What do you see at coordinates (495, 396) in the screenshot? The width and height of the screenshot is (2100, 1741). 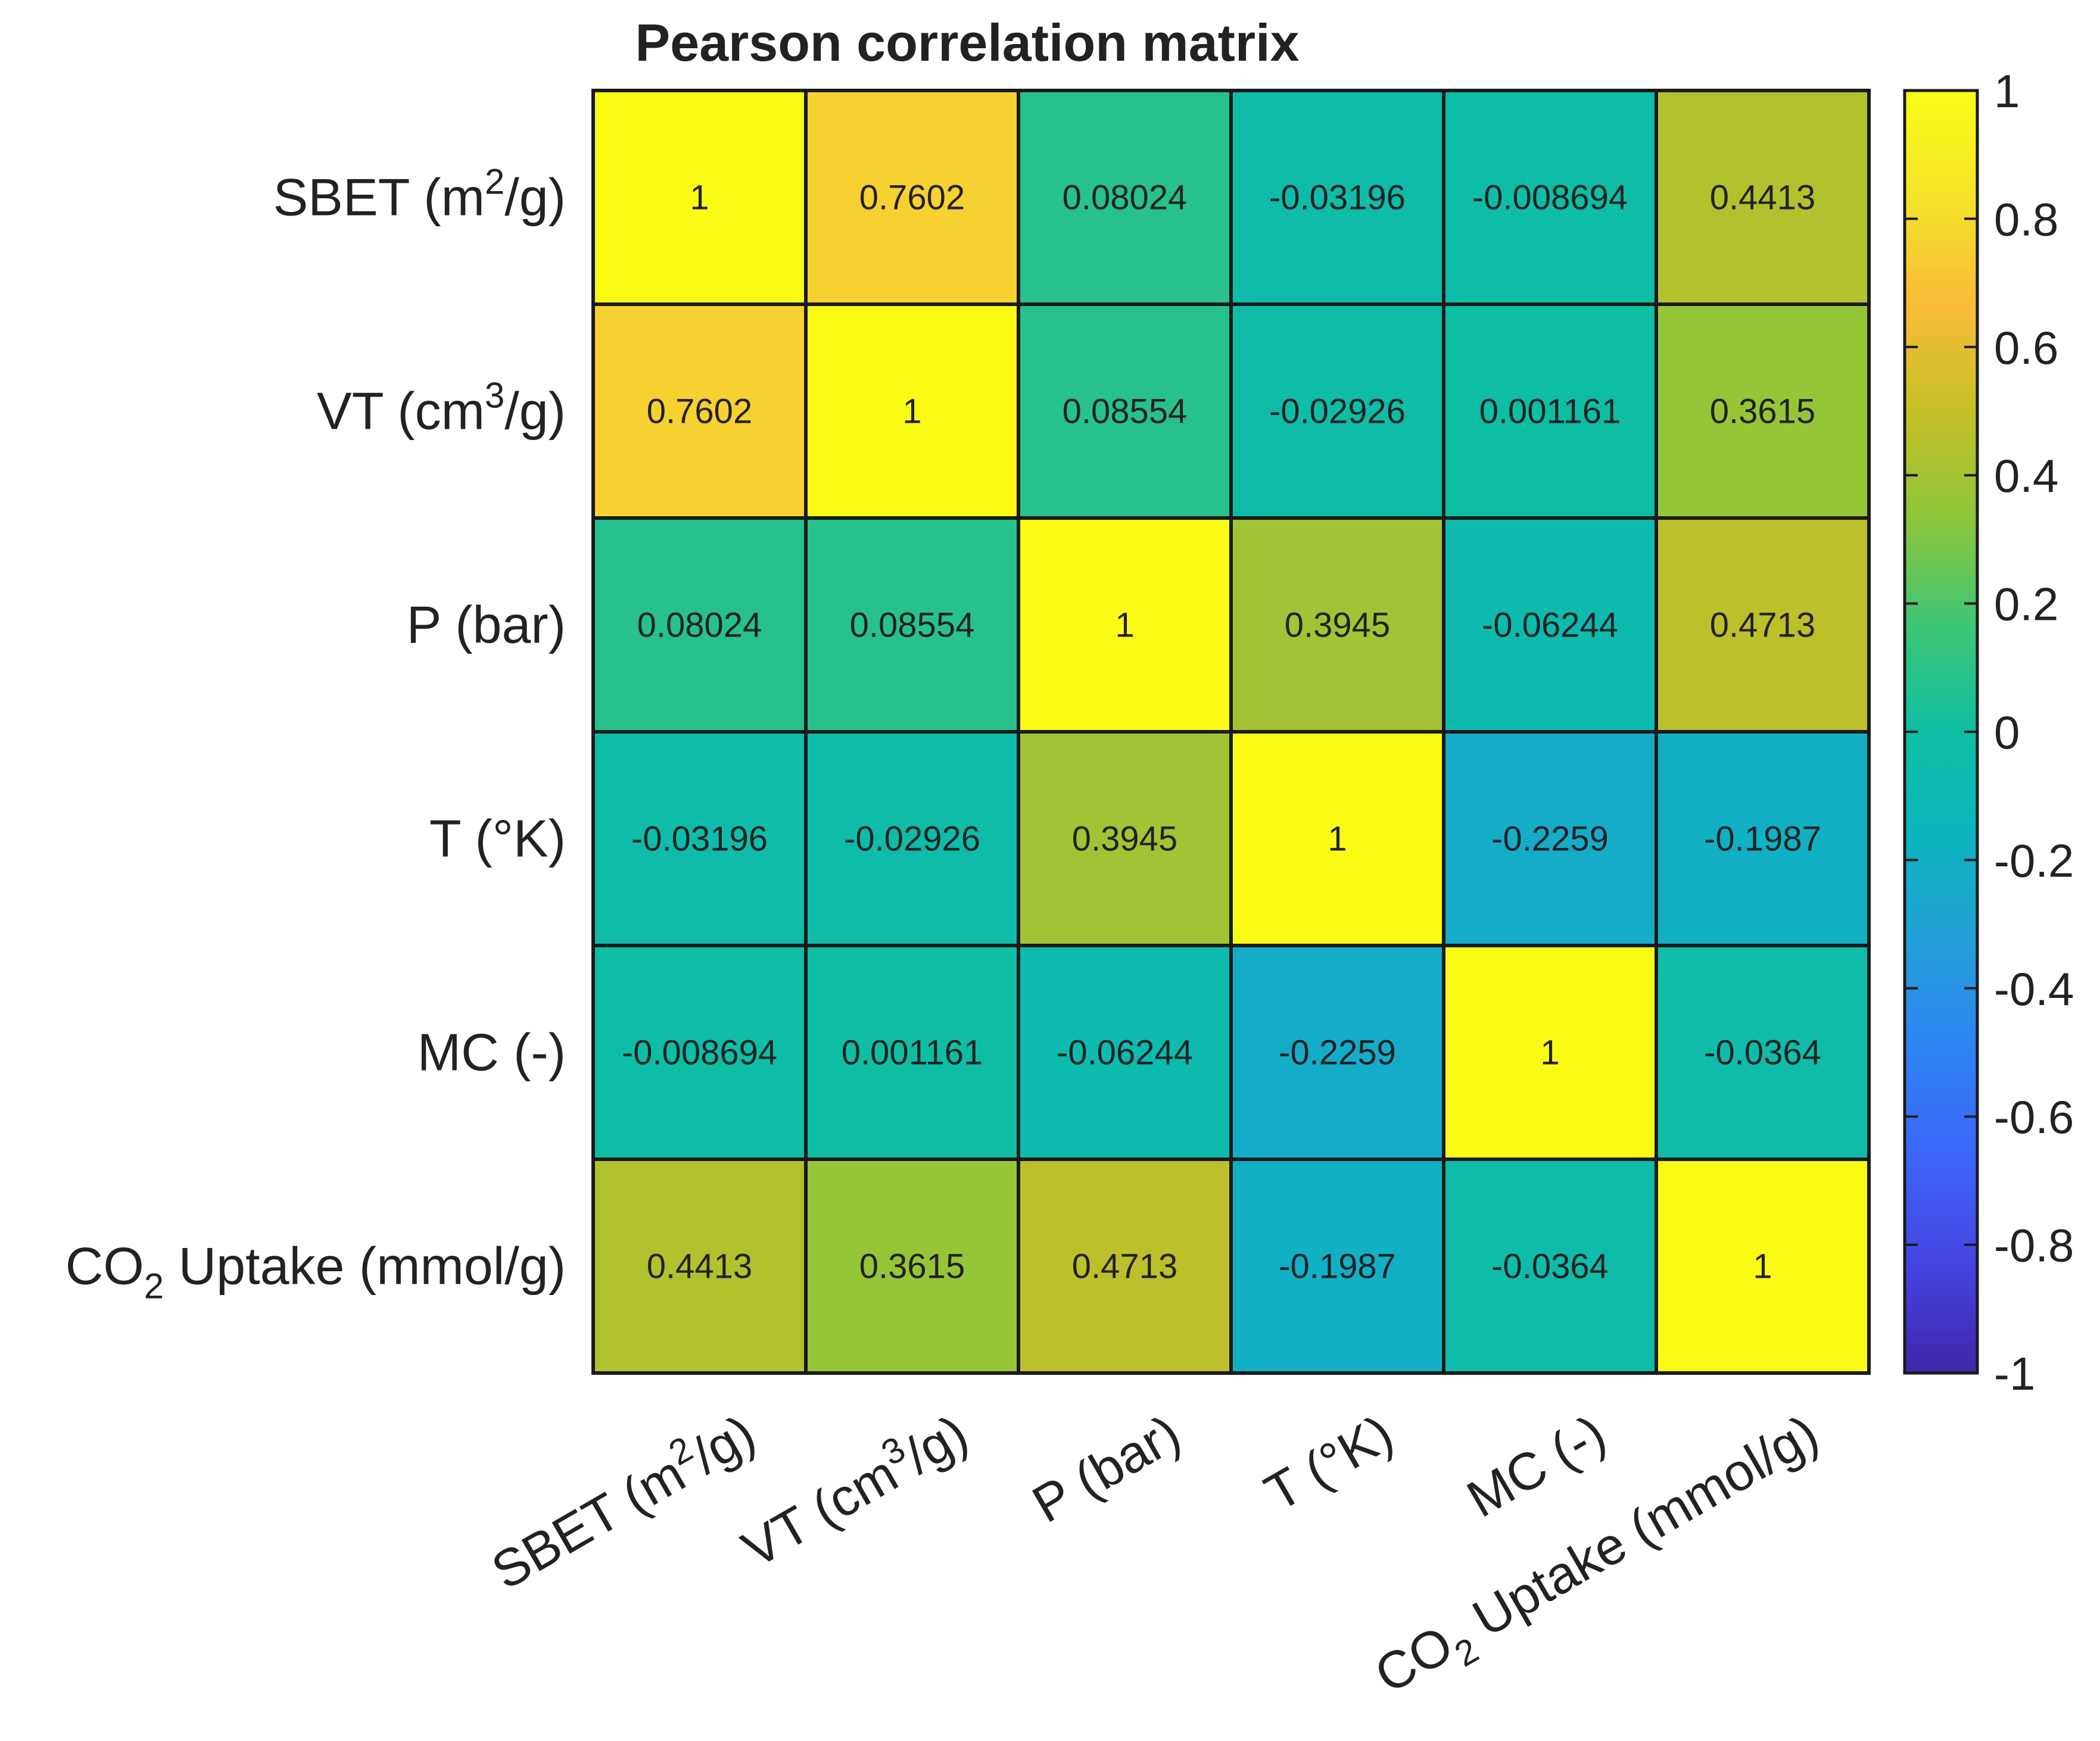 I see `row-label-1-superscript: 3` at bounding box center [495, 396].